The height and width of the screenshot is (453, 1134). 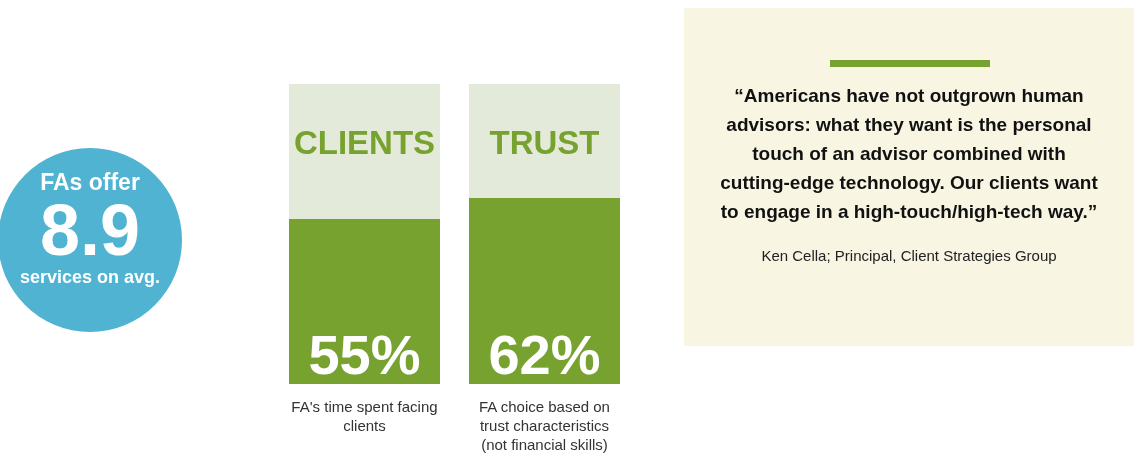 What do you see at coordinates (90, 277) in the screenshot?
I see `text: services on avg.` at bounding box center [90, 277].